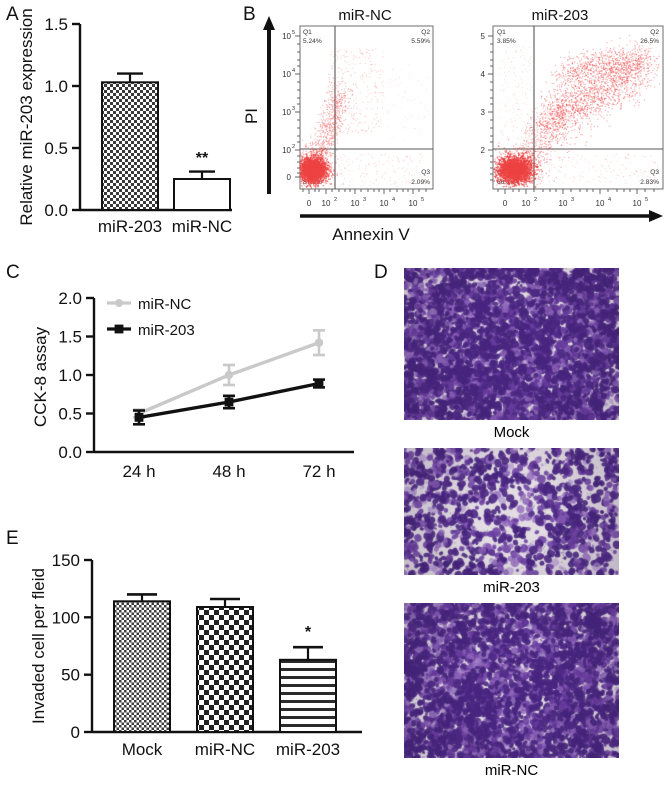 This screenshot has height=806, width=669. I want to click on flow1-x-ticks, so click(364, 191).